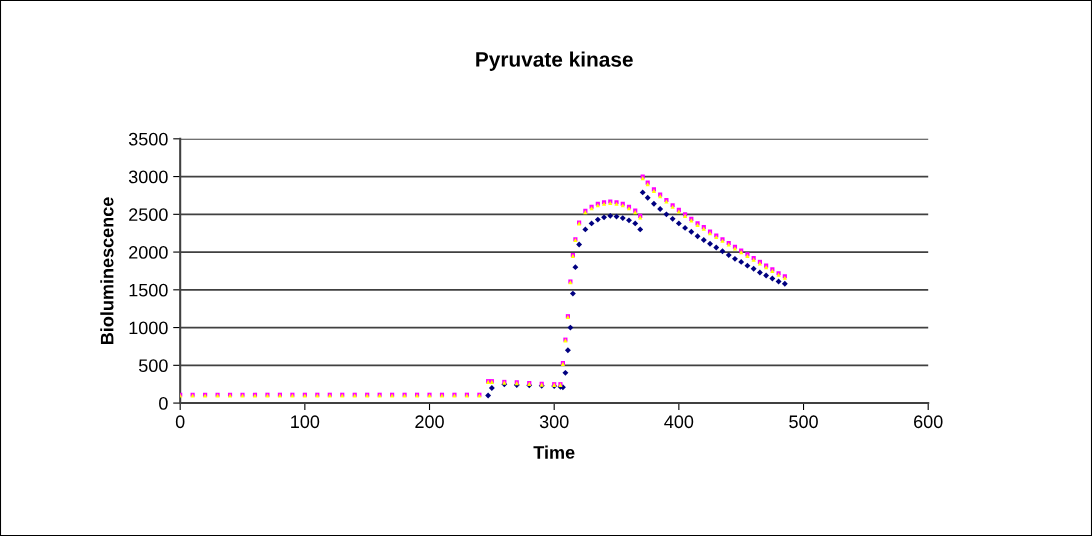  Describe the element at coordinates (148, 177) in the screenshot. I see `y-tick-label: 3000` at that location.